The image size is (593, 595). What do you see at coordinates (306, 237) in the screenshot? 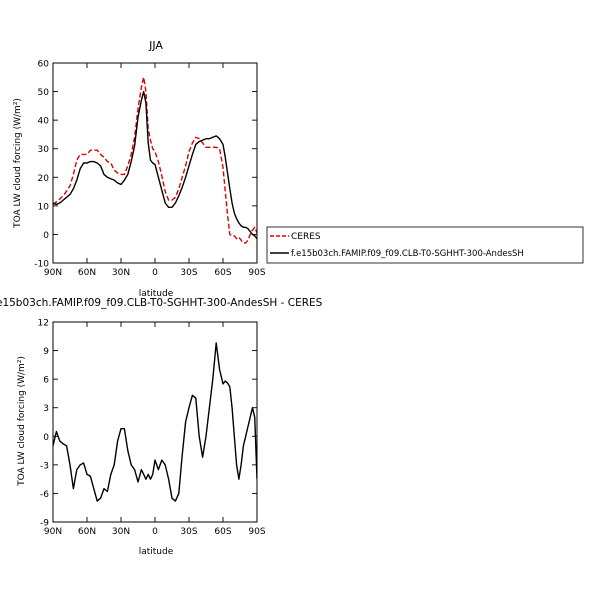
I see `legend-label-ceres: CERES` at bounding box center [306, 237].